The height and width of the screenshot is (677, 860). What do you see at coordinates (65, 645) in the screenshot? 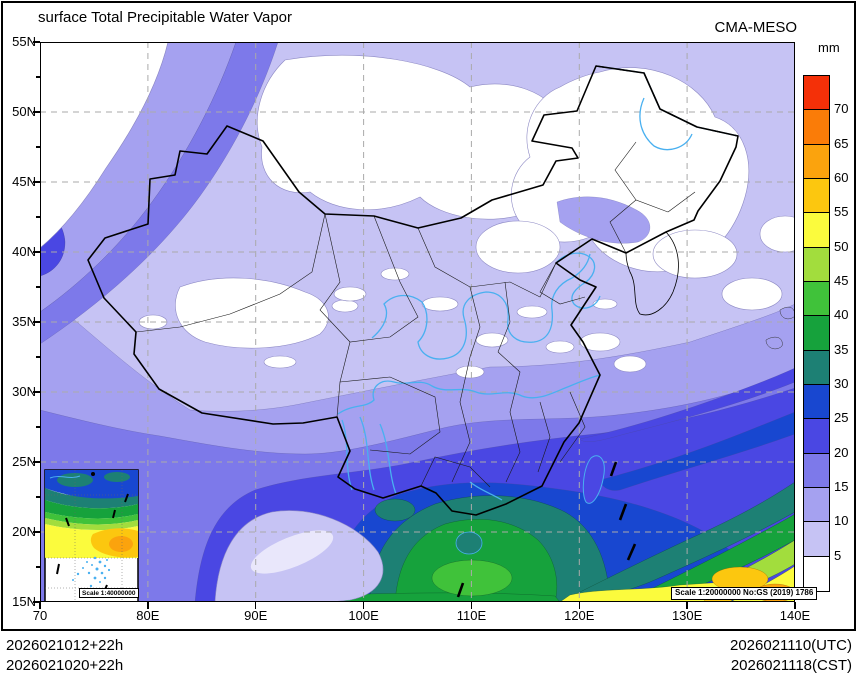
I see `run-time-utc: 2026021012+22h` at bounding box center [65, 645].